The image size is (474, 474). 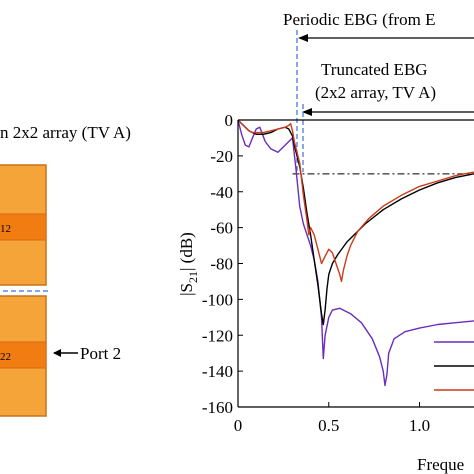 What do you see at coordinates (419, 425) in the screenshot?
I see `x-tick-label: 1.0` at bounding box center [419, 425].